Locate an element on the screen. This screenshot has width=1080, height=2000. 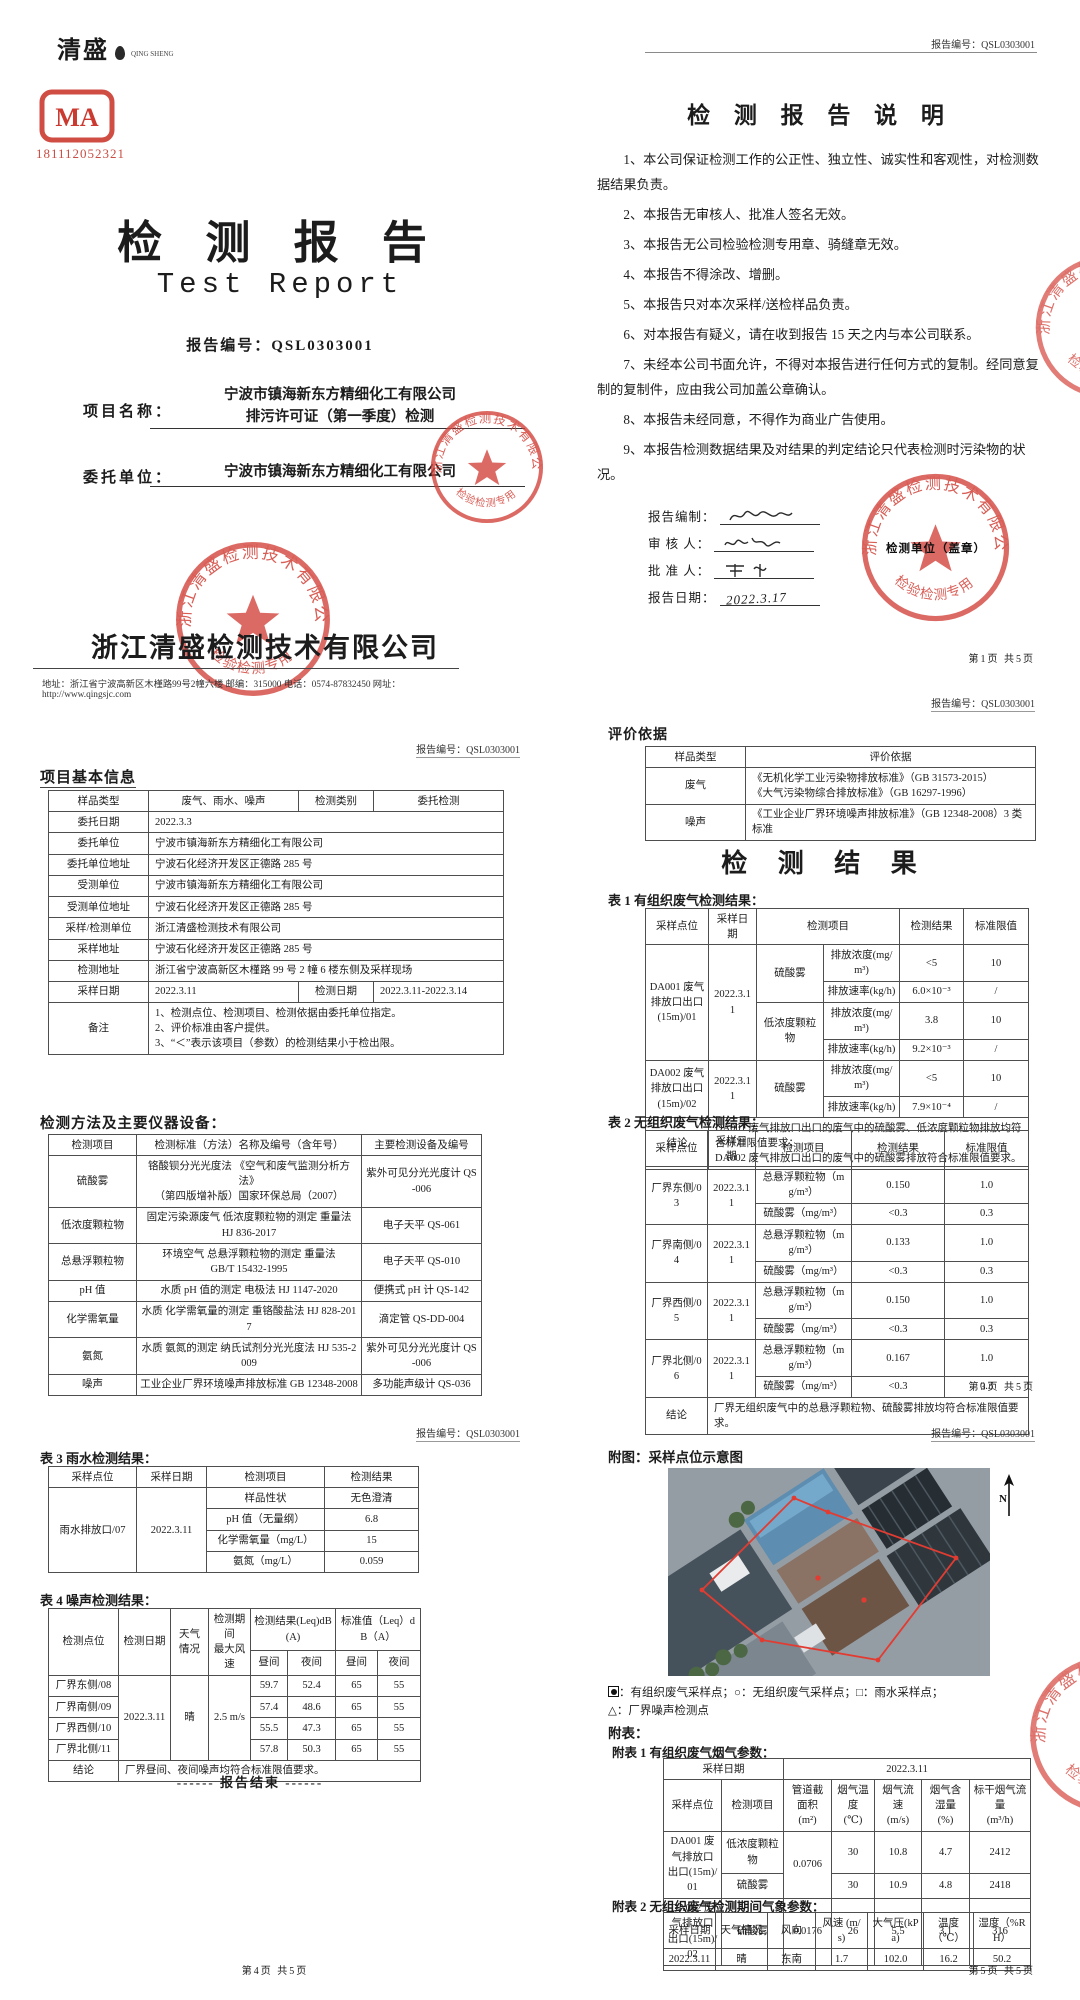
table-cell: 风向 is located at coordinates (791, 1930).